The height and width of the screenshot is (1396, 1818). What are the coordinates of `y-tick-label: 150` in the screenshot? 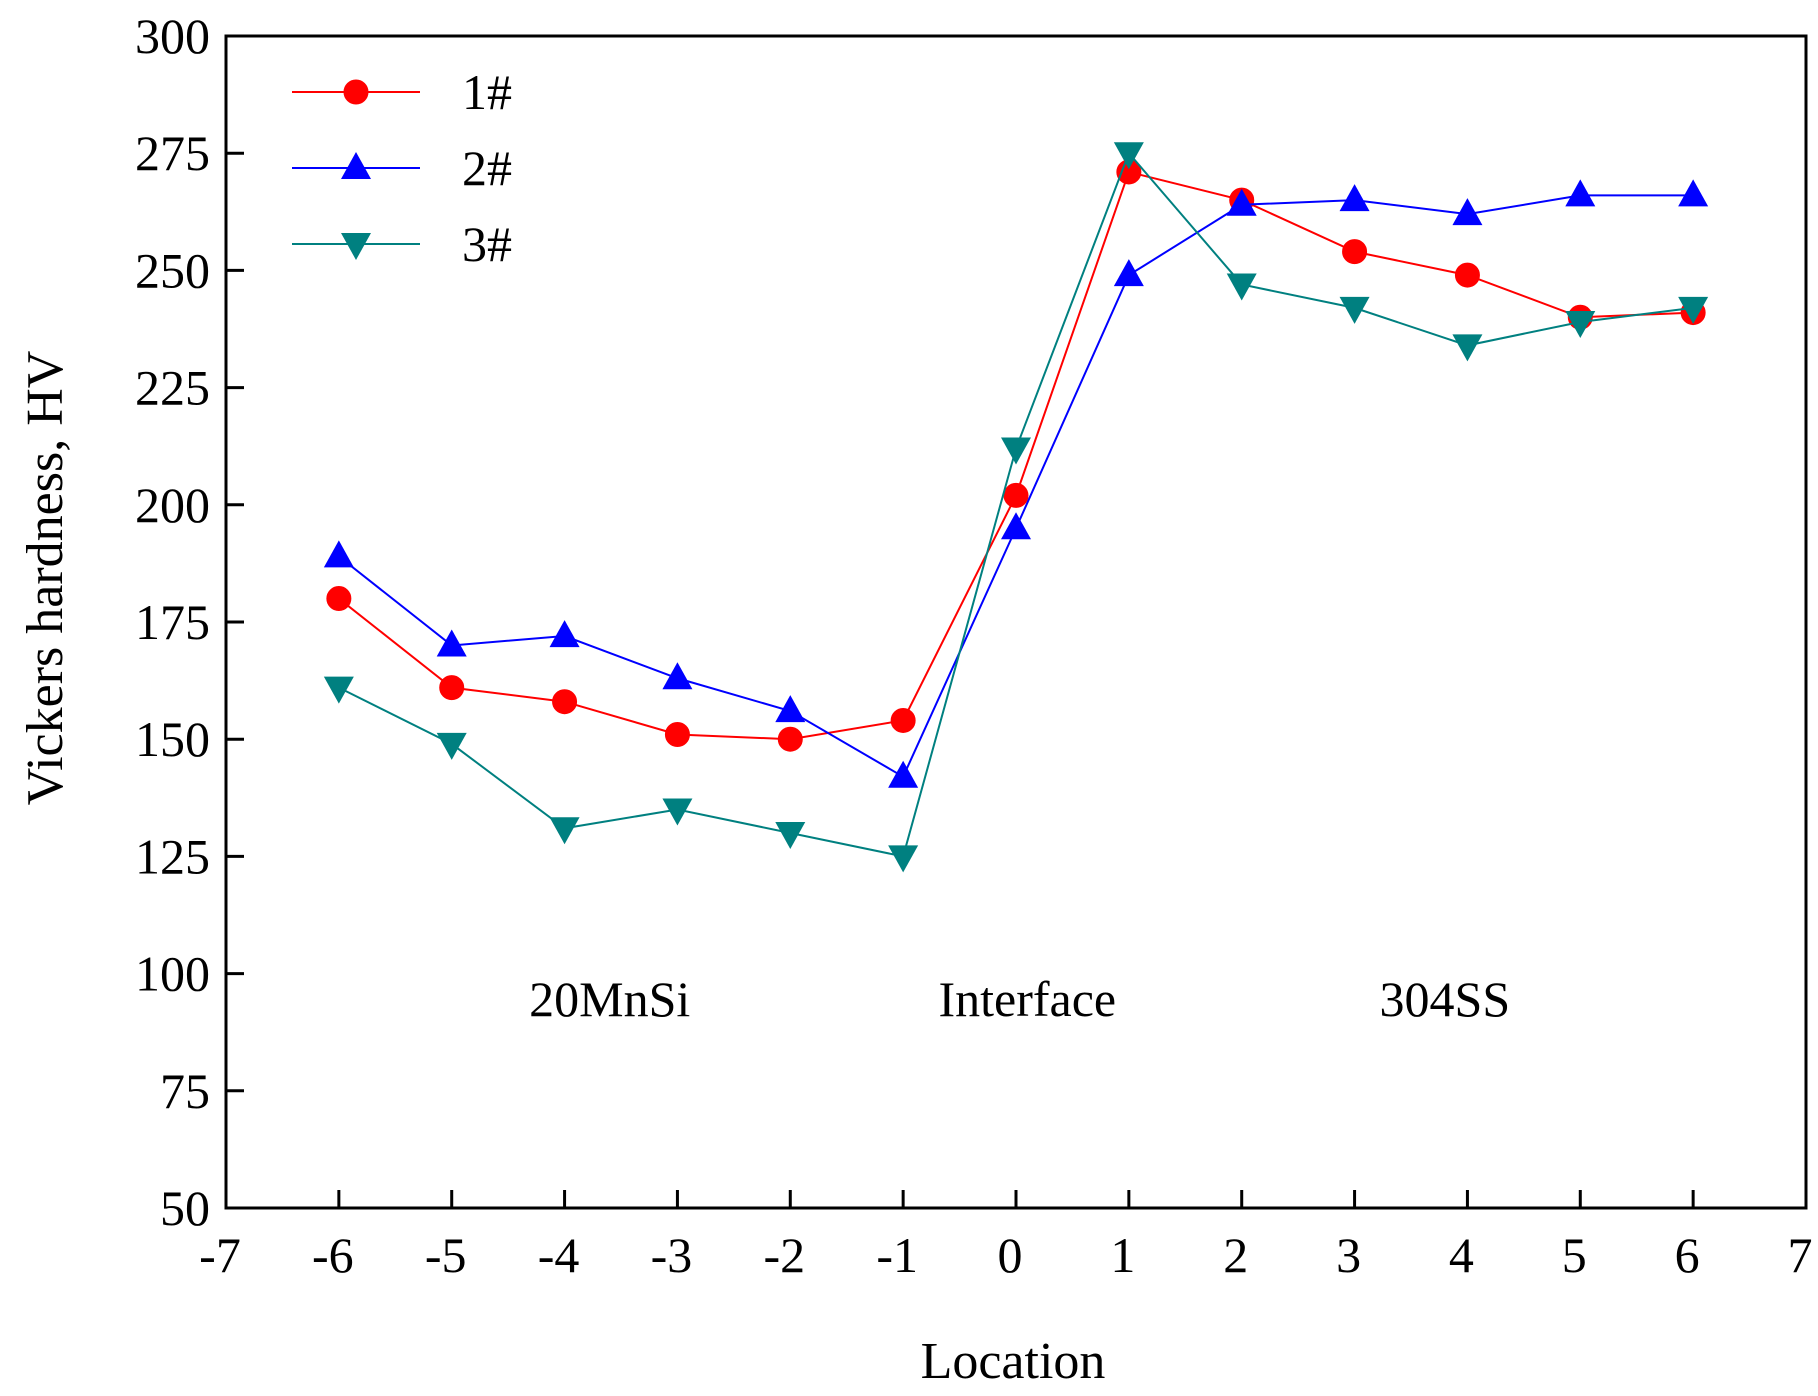 It's located at (172, 739).